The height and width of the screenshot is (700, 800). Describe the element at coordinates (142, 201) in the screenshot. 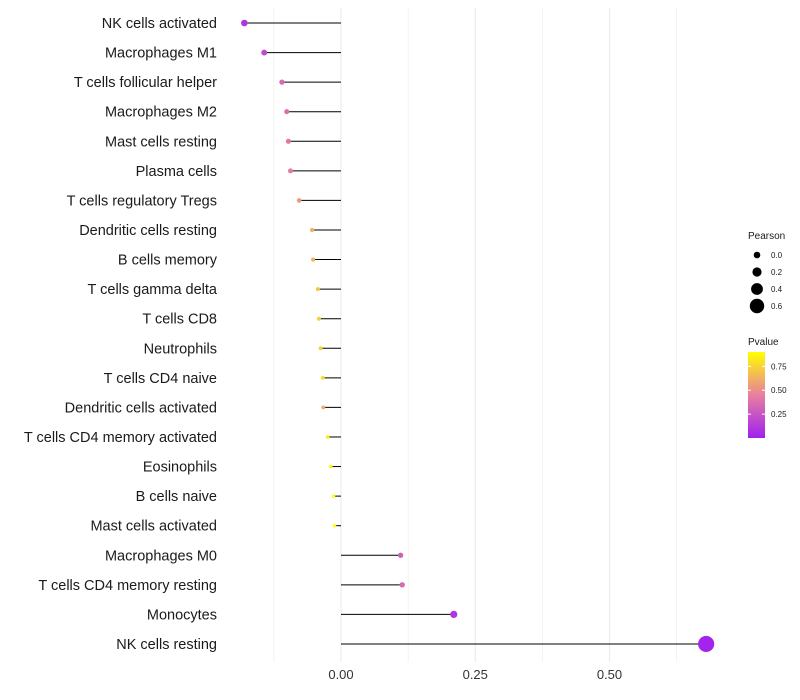

I see `y-tick-label: T cells regulatory Tregs` at that location.